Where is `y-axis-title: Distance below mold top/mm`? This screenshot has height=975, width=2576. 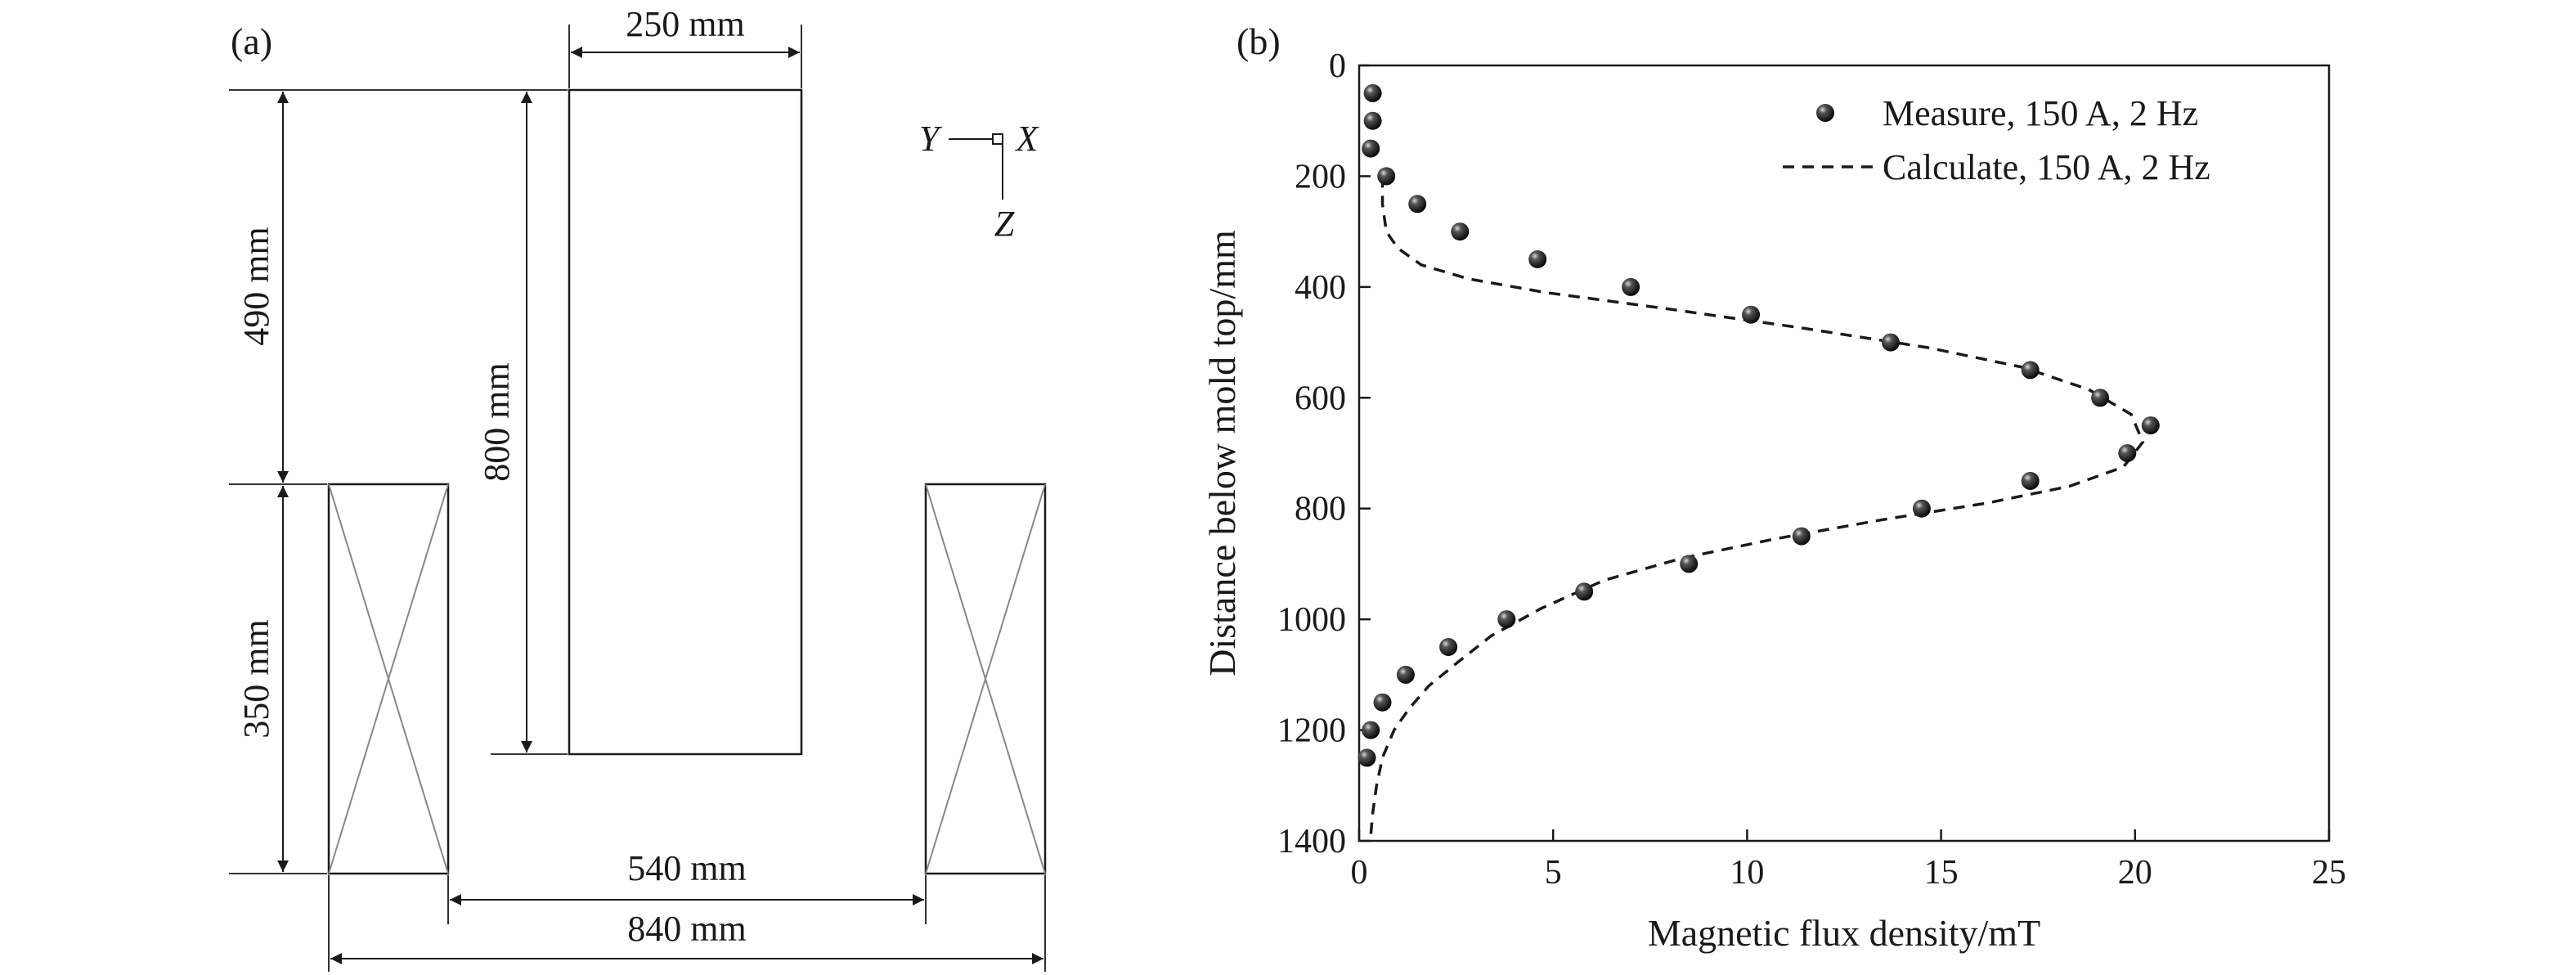
y-axis-title: Distance below mold top/mm is located at coordinates (1222, 453).